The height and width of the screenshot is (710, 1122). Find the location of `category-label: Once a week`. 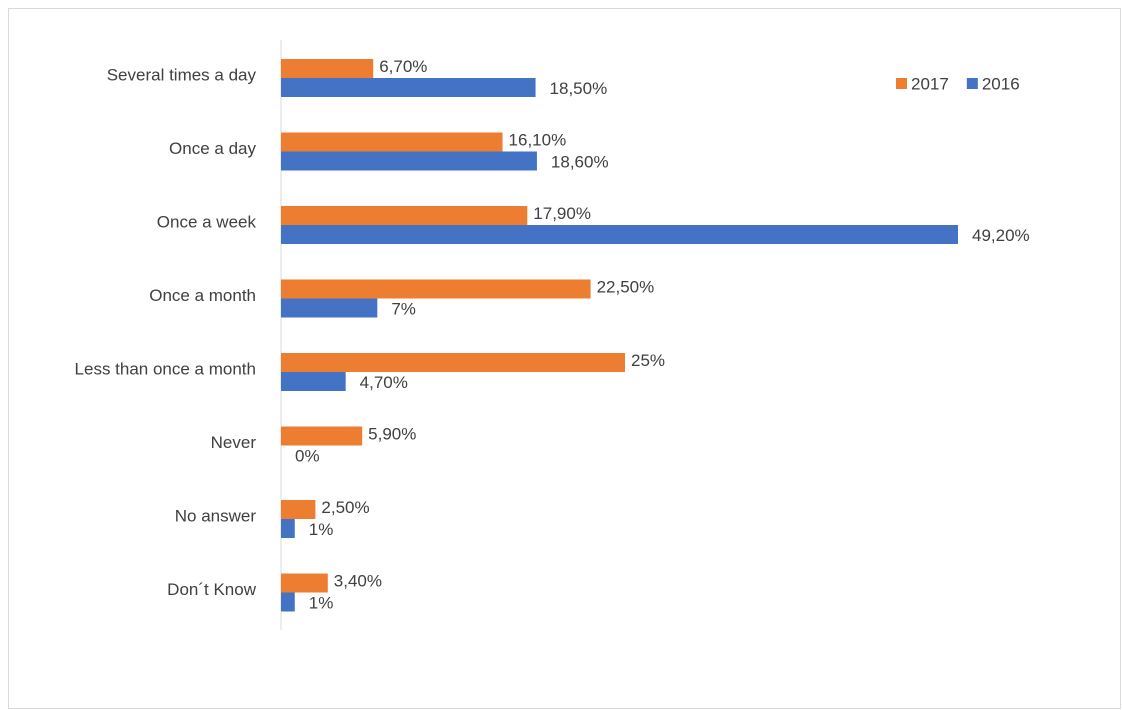

category-label: Once a week is located at coordinates (207, 221).